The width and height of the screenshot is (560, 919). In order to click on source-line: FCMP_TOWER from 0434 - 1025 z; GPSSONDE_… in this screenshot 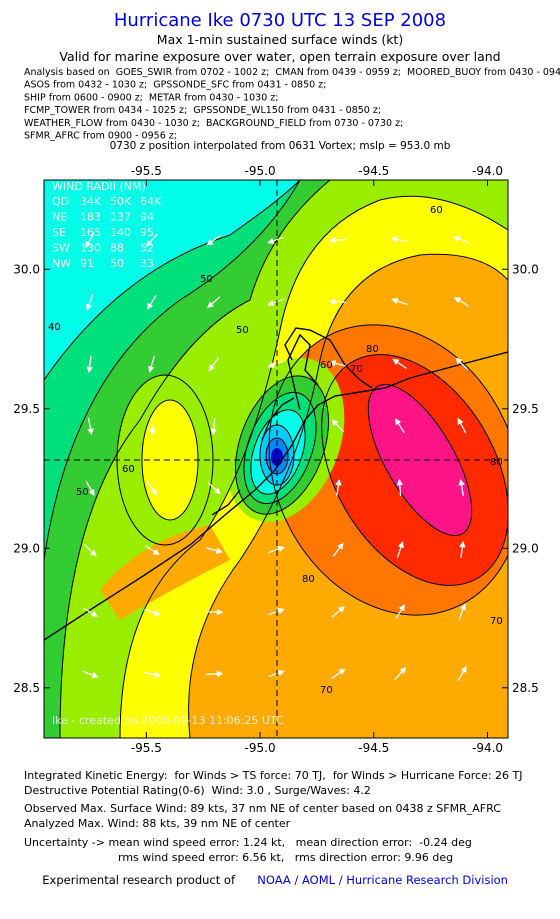, I will do `click(202, 110)`.